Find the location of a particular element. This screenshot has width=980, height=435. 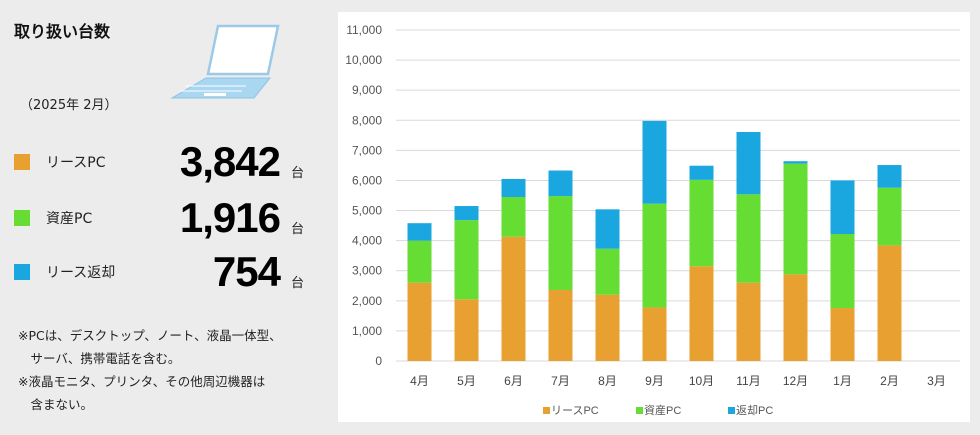

laptop-icon is located at coordinates (225, 61).